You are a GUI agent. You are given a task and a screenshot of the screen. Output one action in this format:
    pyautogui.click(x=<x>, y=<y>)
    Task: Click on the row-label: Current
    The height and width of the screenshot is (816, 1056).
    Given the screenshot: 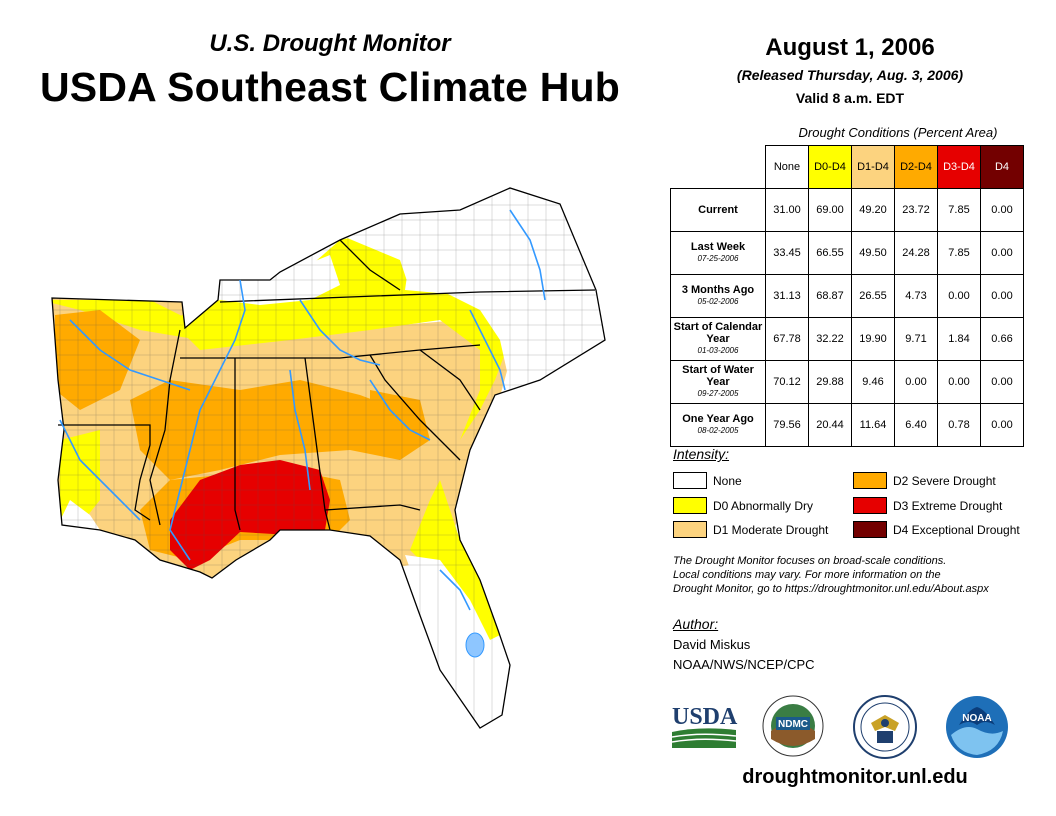 What is the action you would take?
    pyautogui.click(x=718, y=209)
    